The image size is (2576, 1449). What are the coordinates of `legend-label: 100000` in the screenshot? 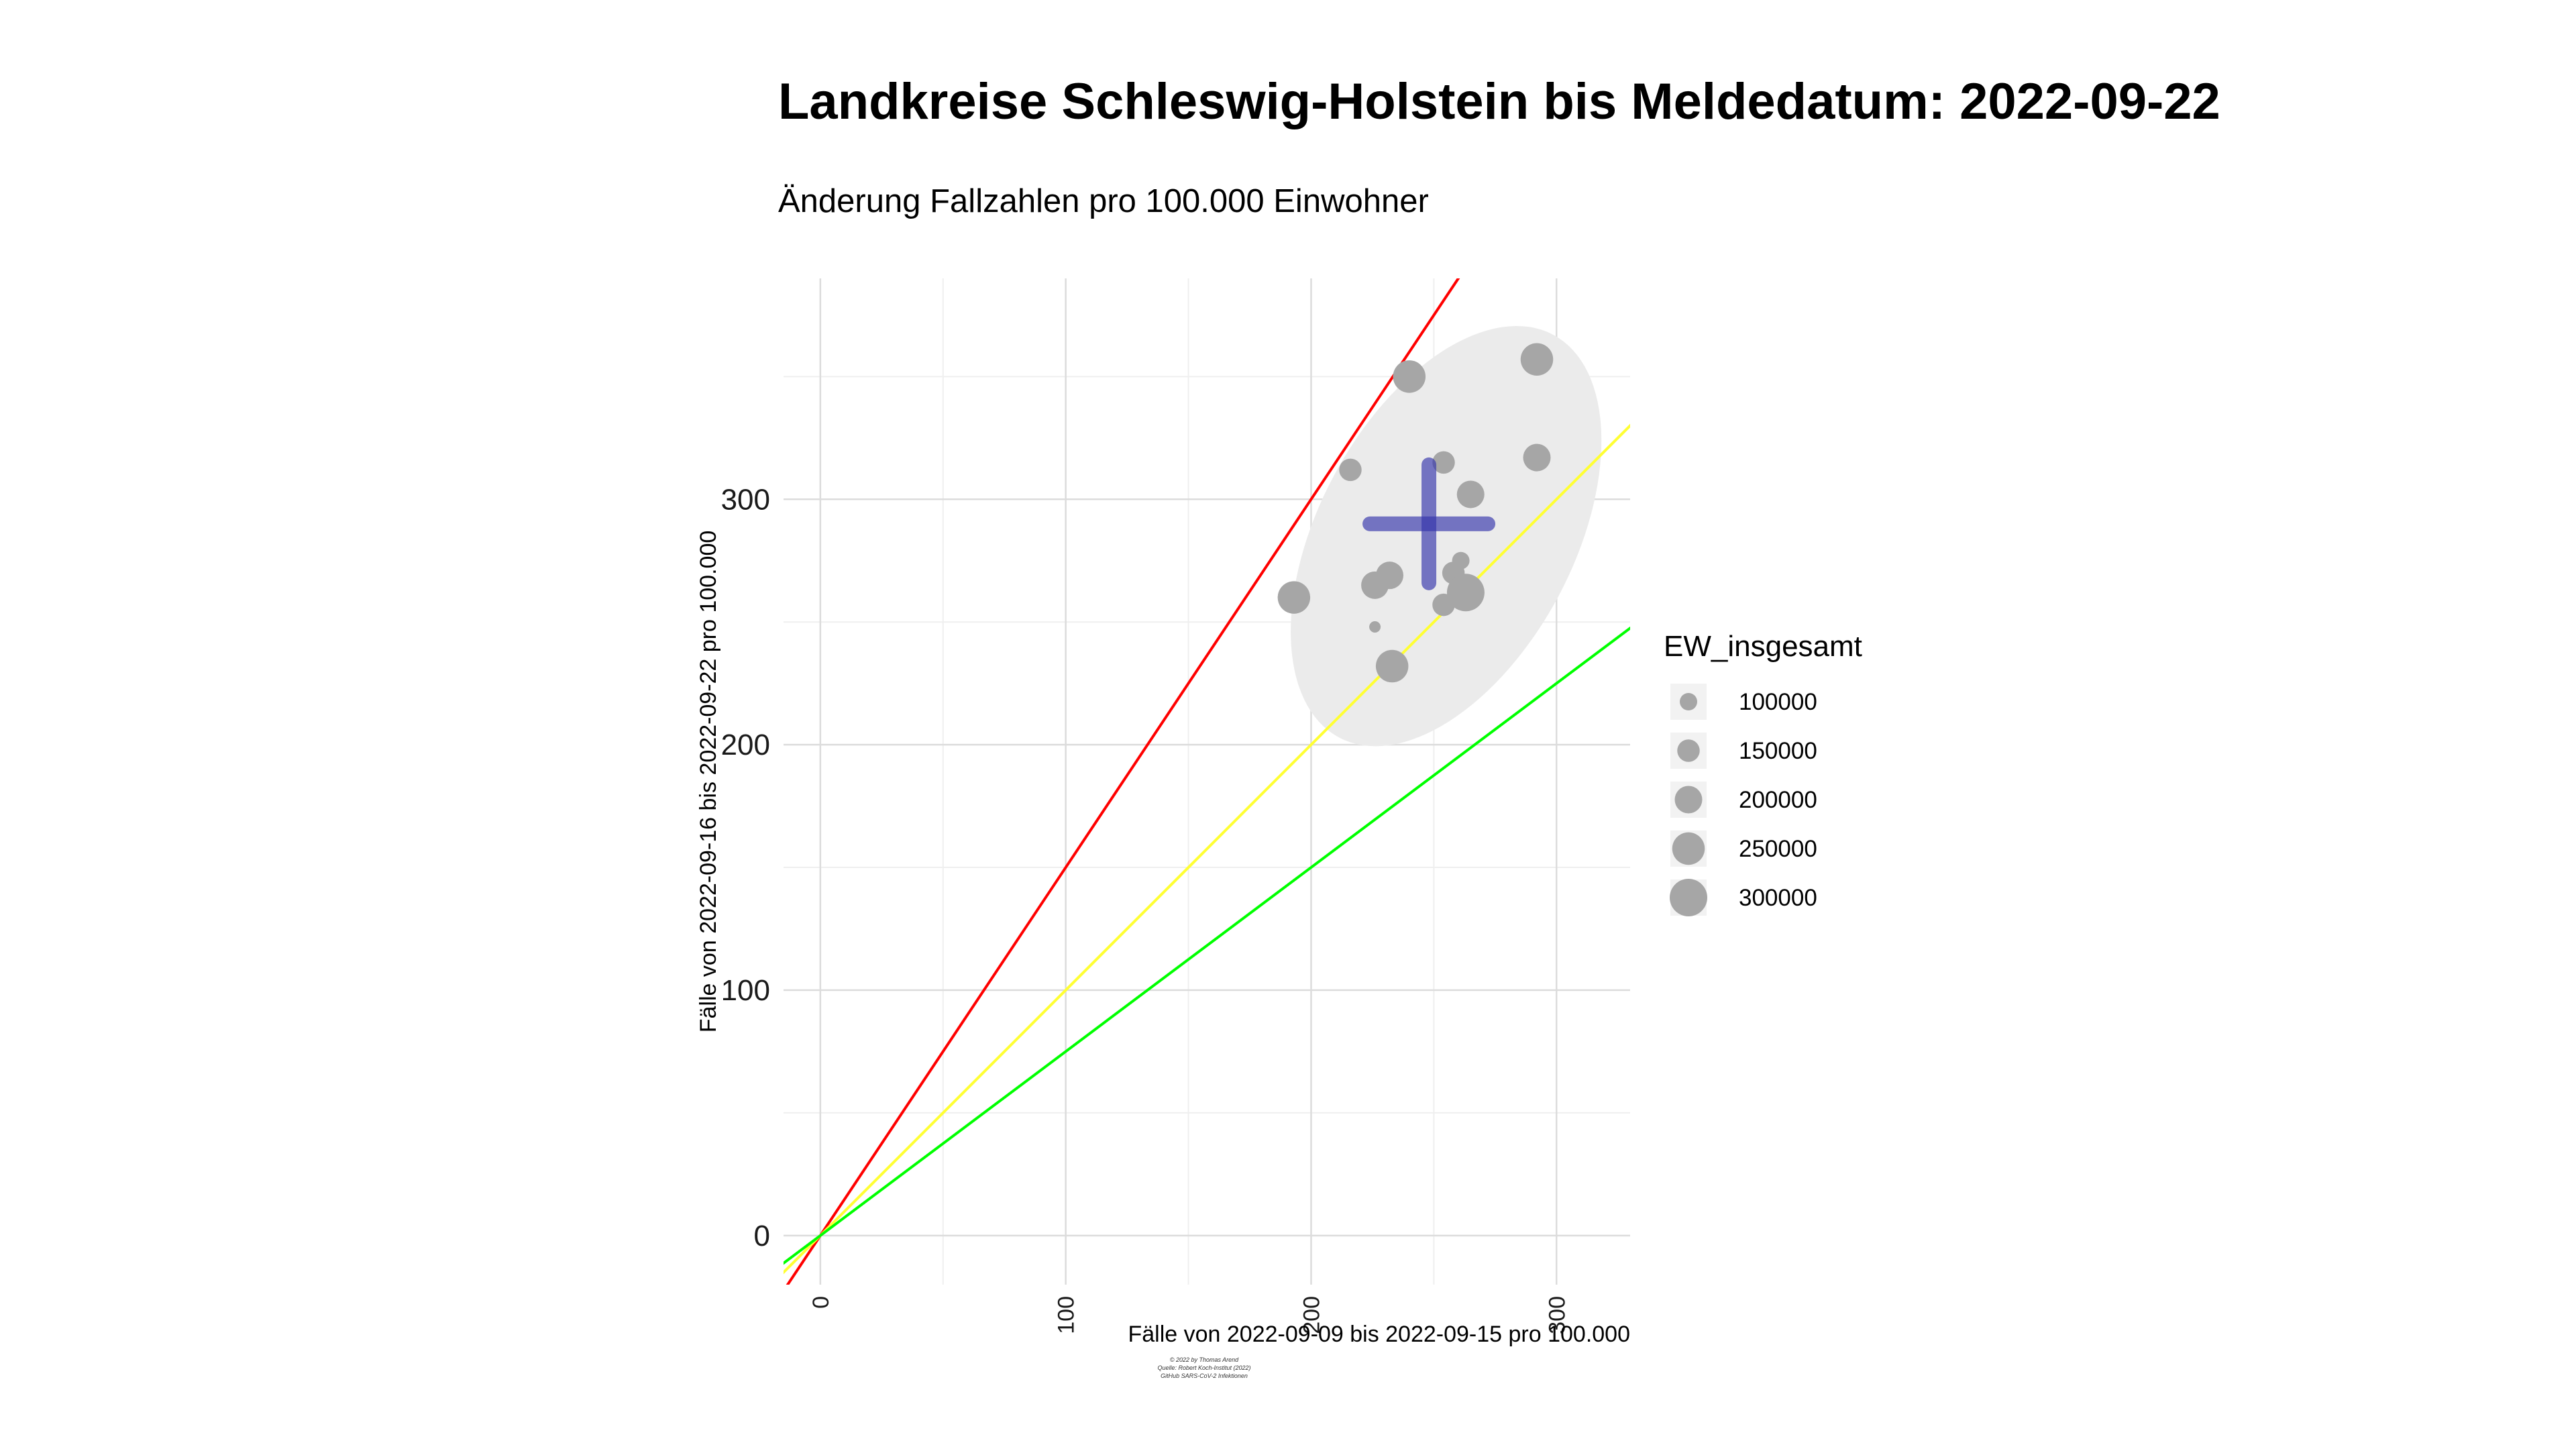 It's located at (1778, 702).